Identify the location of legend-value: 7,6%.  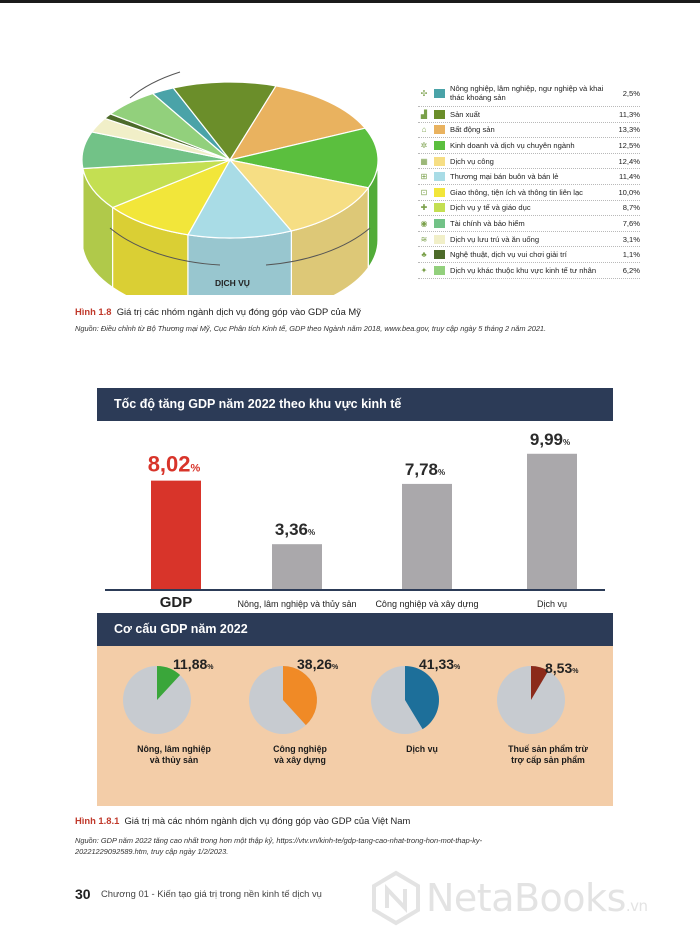
(631, 223).